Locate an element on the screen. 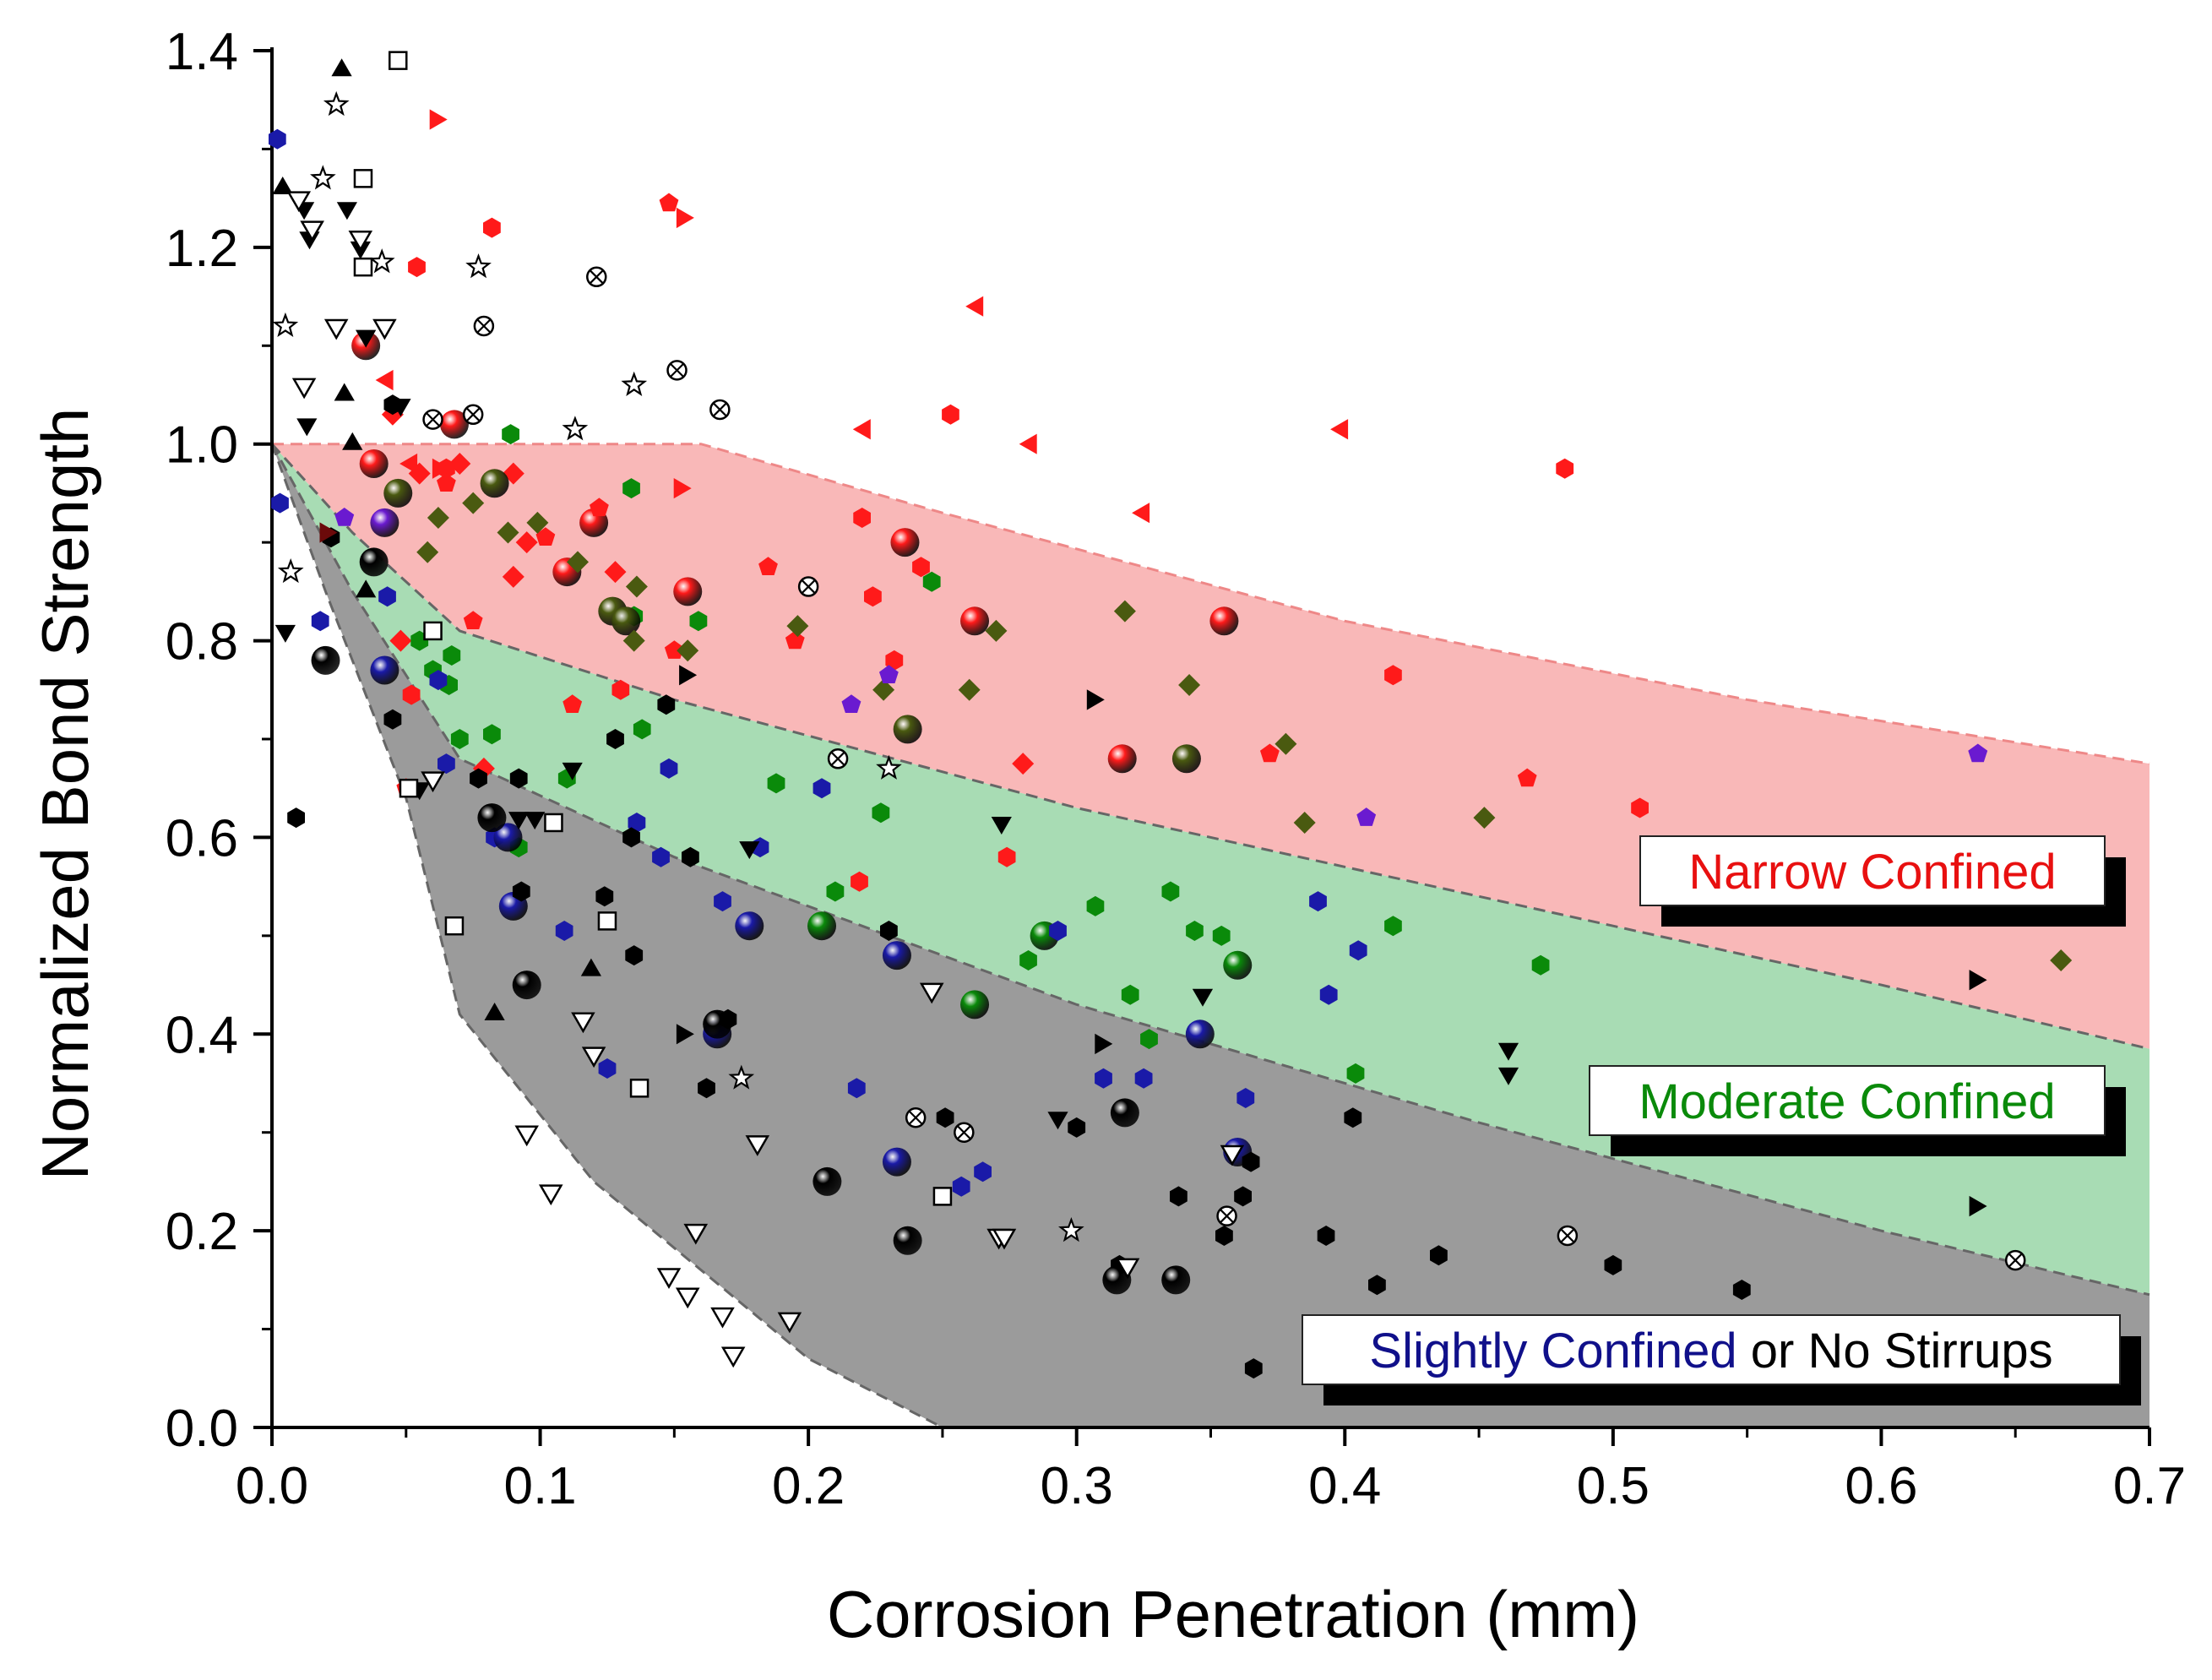  data-point-purple is located at coordinates (344, 517).